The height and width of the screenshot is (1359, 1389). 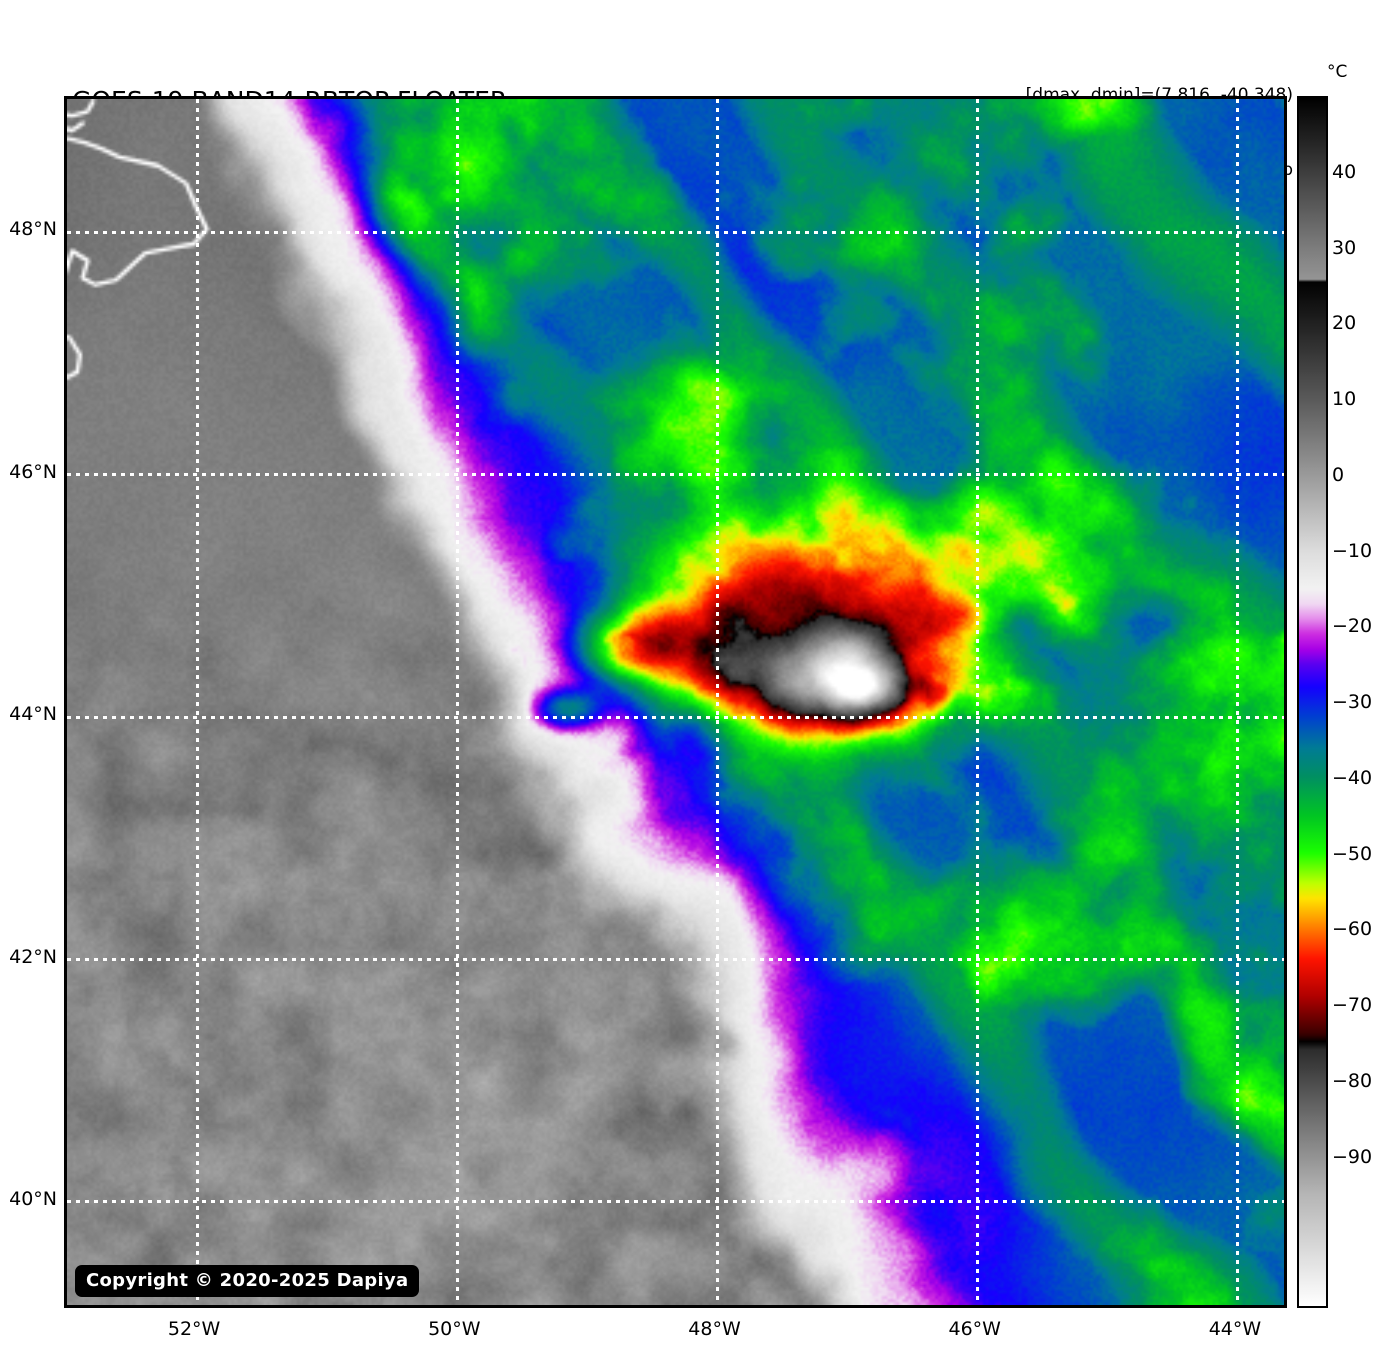 What do you see at coordinates (1344, 323) in the screenshot?
I see `colorbar-tick-label: 20` at bounding box center [1344, 323].